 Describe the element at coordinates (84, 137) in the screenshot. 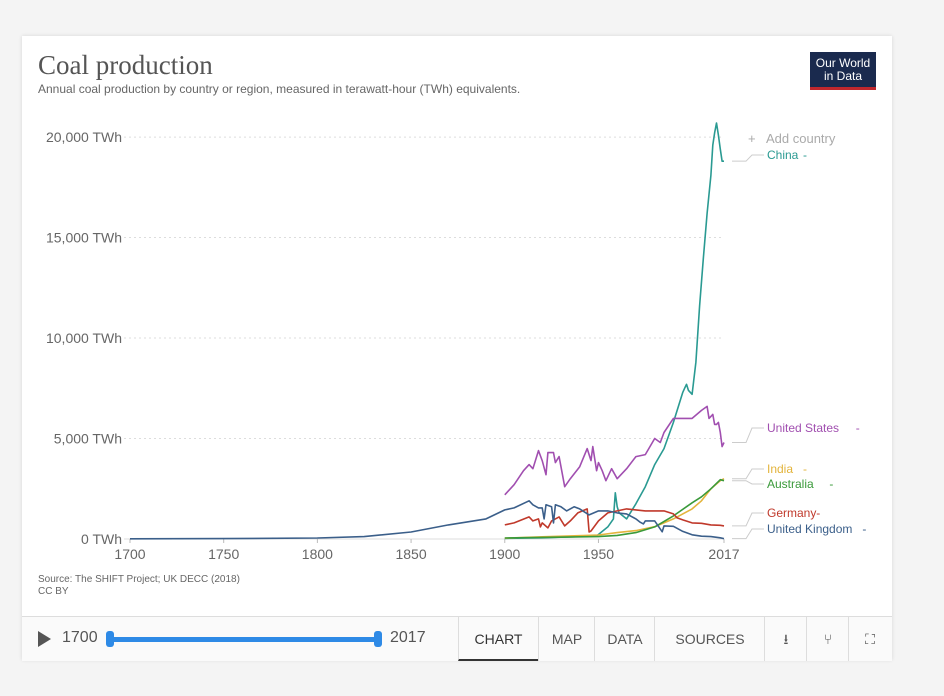

I see `y-tick-label: 20,000 TWh` at that location.